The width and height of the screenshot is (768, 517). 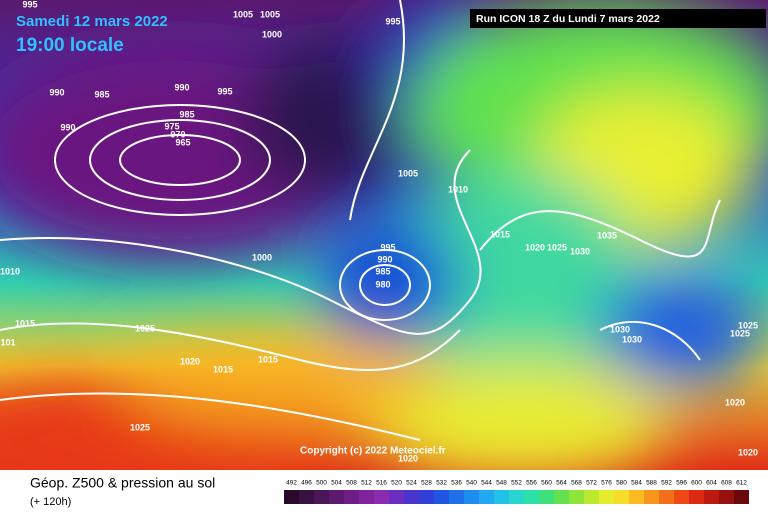 What do you see at coordinates (336, 483) in the screenshot?
I see `color-tick-label: 504` at bounding box center [336, 483].